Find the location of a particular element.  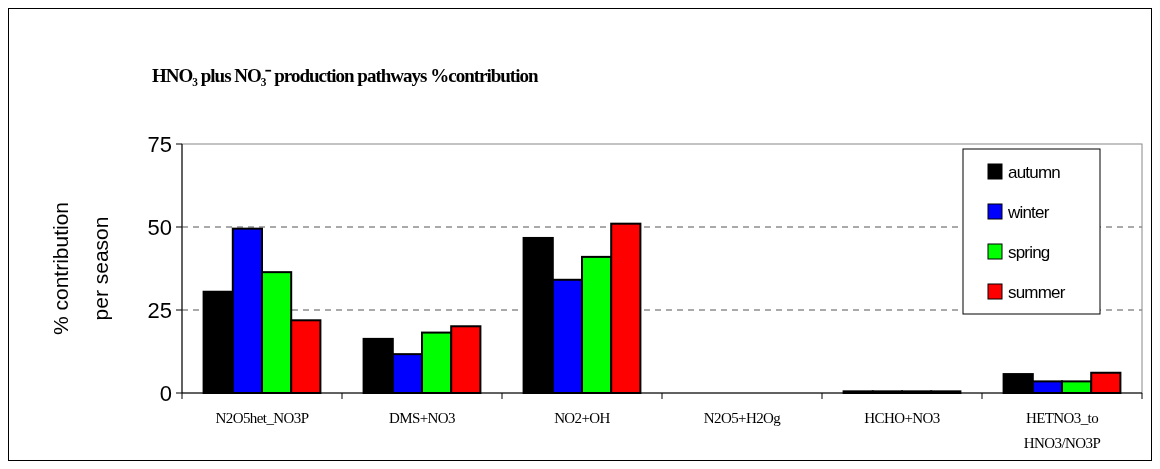

legend-label: autumn is located at coordinates (1034, 172).